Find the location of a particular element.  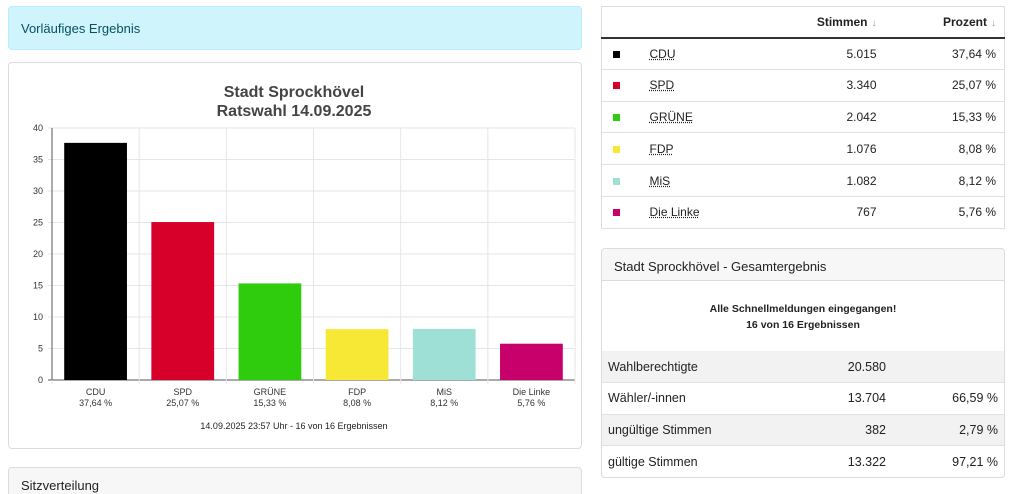

bar-value-label: 37,64 % is located at coordinates (95, 403).